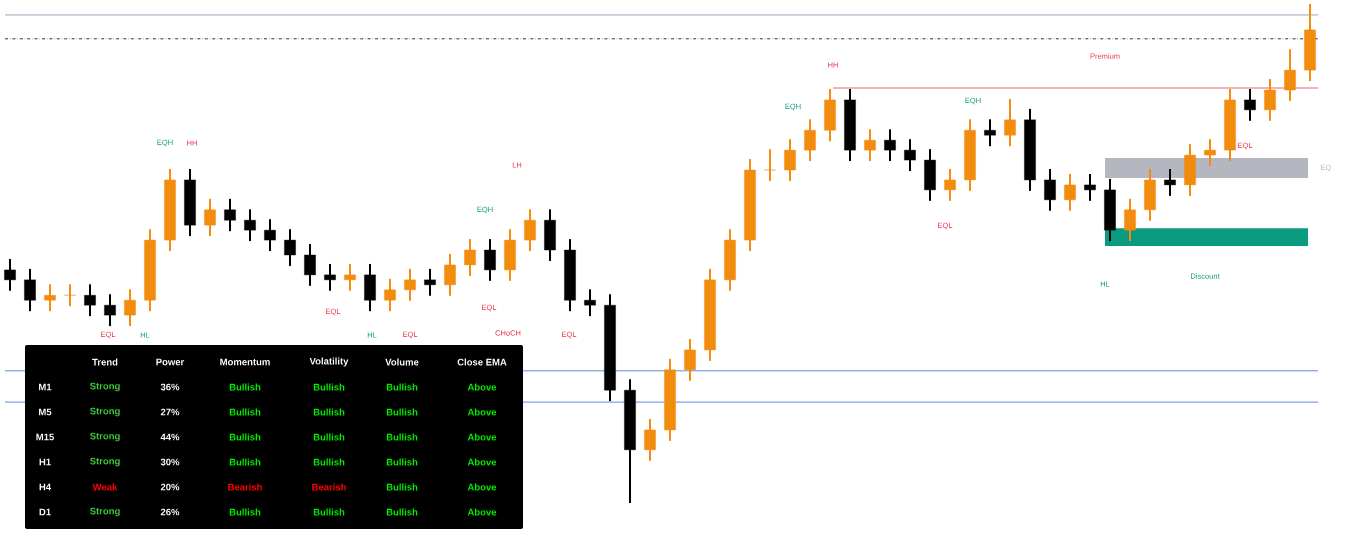 The width and height of the screenshot is (1366, 547). What do you see at coordinates (45, 412) in the screenshot?
I see `category-label: M5` at bounding box center [45, 412].